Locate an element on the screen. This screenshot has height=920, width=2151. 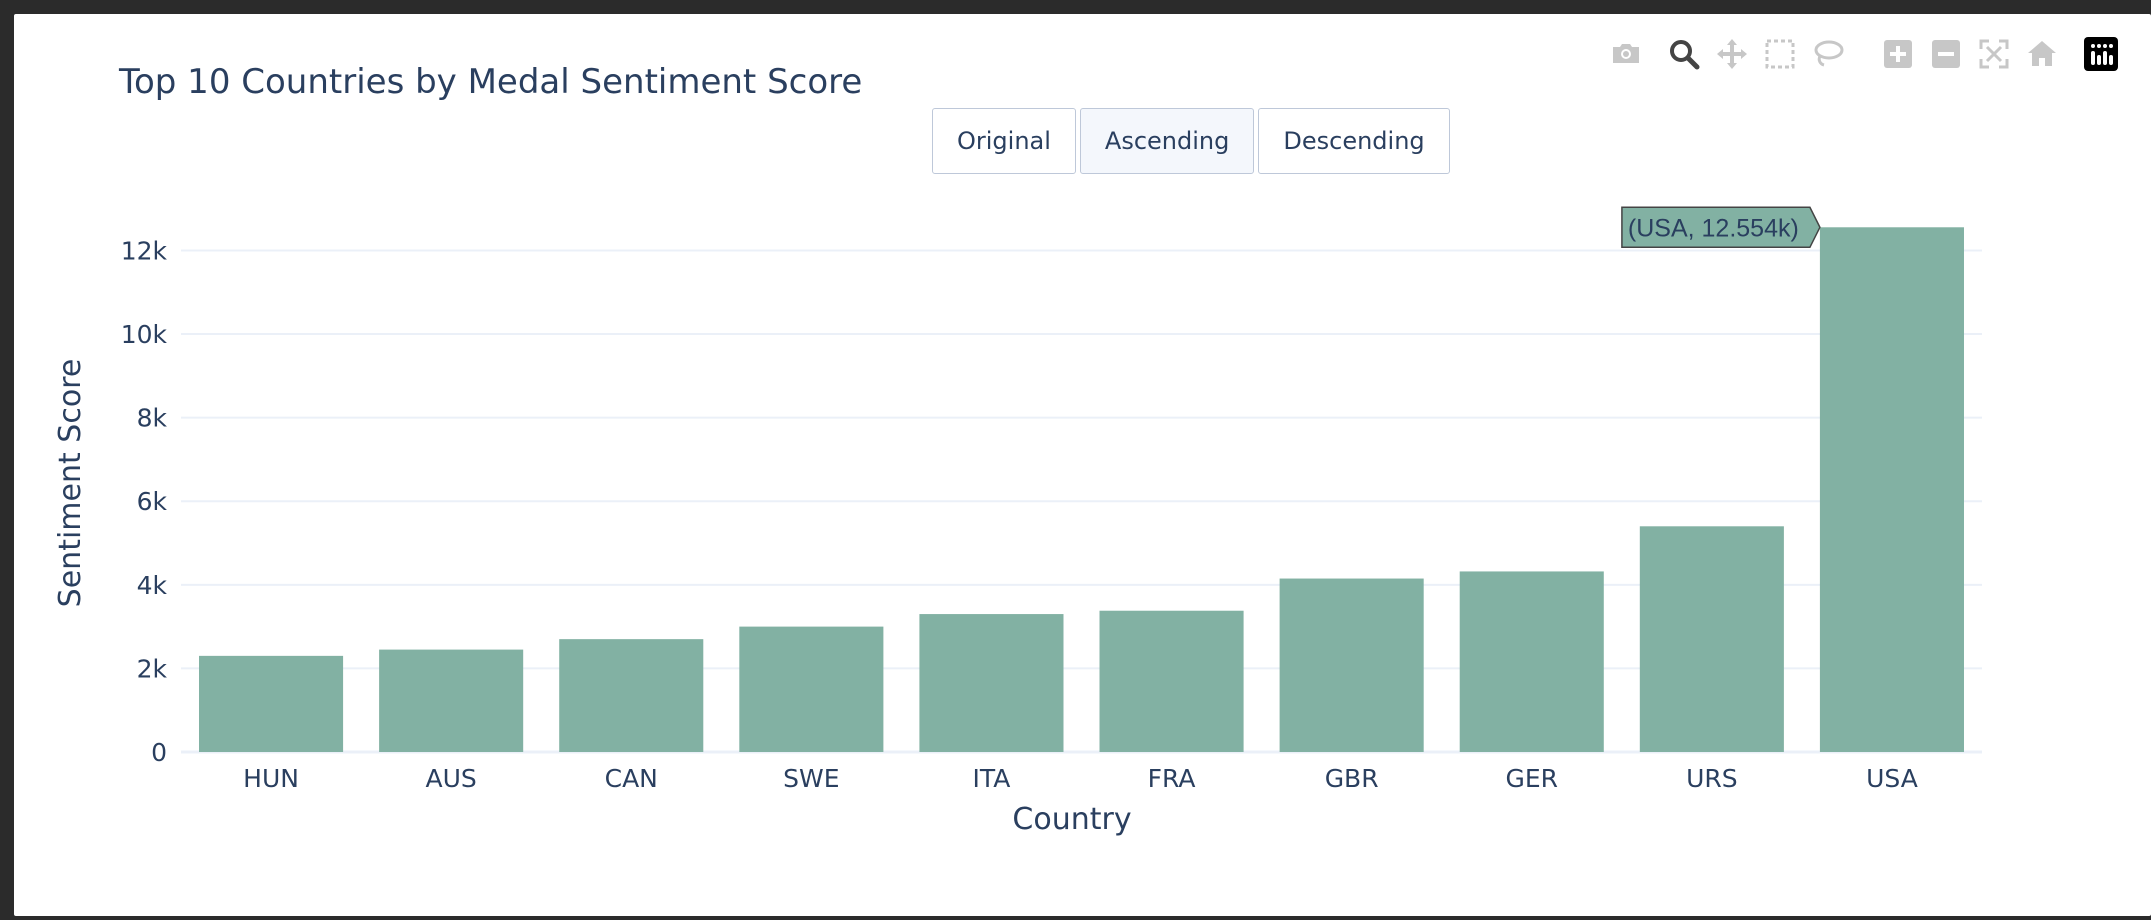
pan-button is located at coordinates (1732, 54).